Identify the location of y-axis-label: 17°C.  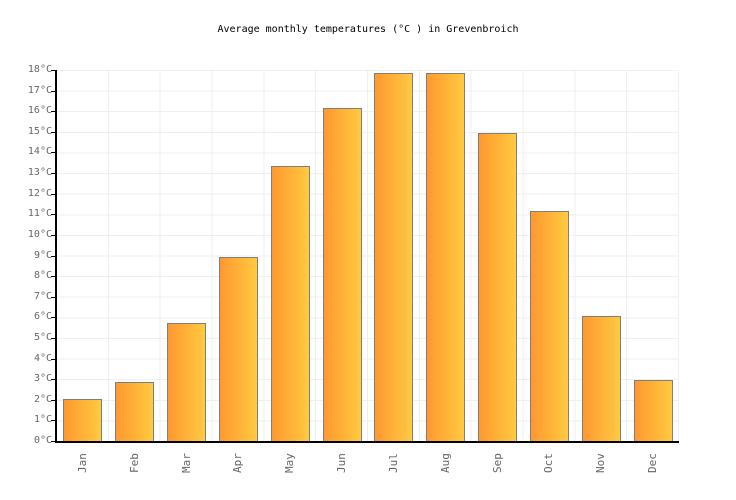
(39, 90).